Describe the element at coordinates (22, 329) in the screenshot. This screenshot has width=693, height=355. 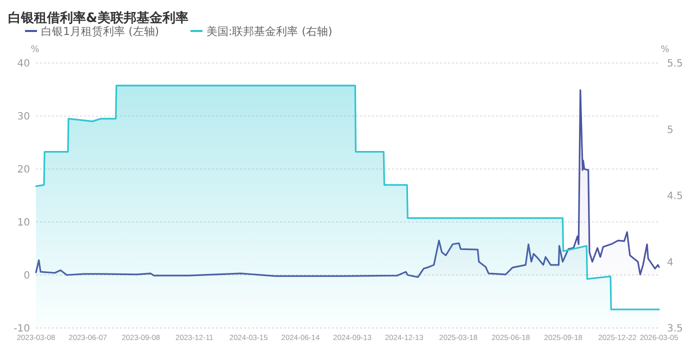
I see `y-tick-label: -10` at that location.